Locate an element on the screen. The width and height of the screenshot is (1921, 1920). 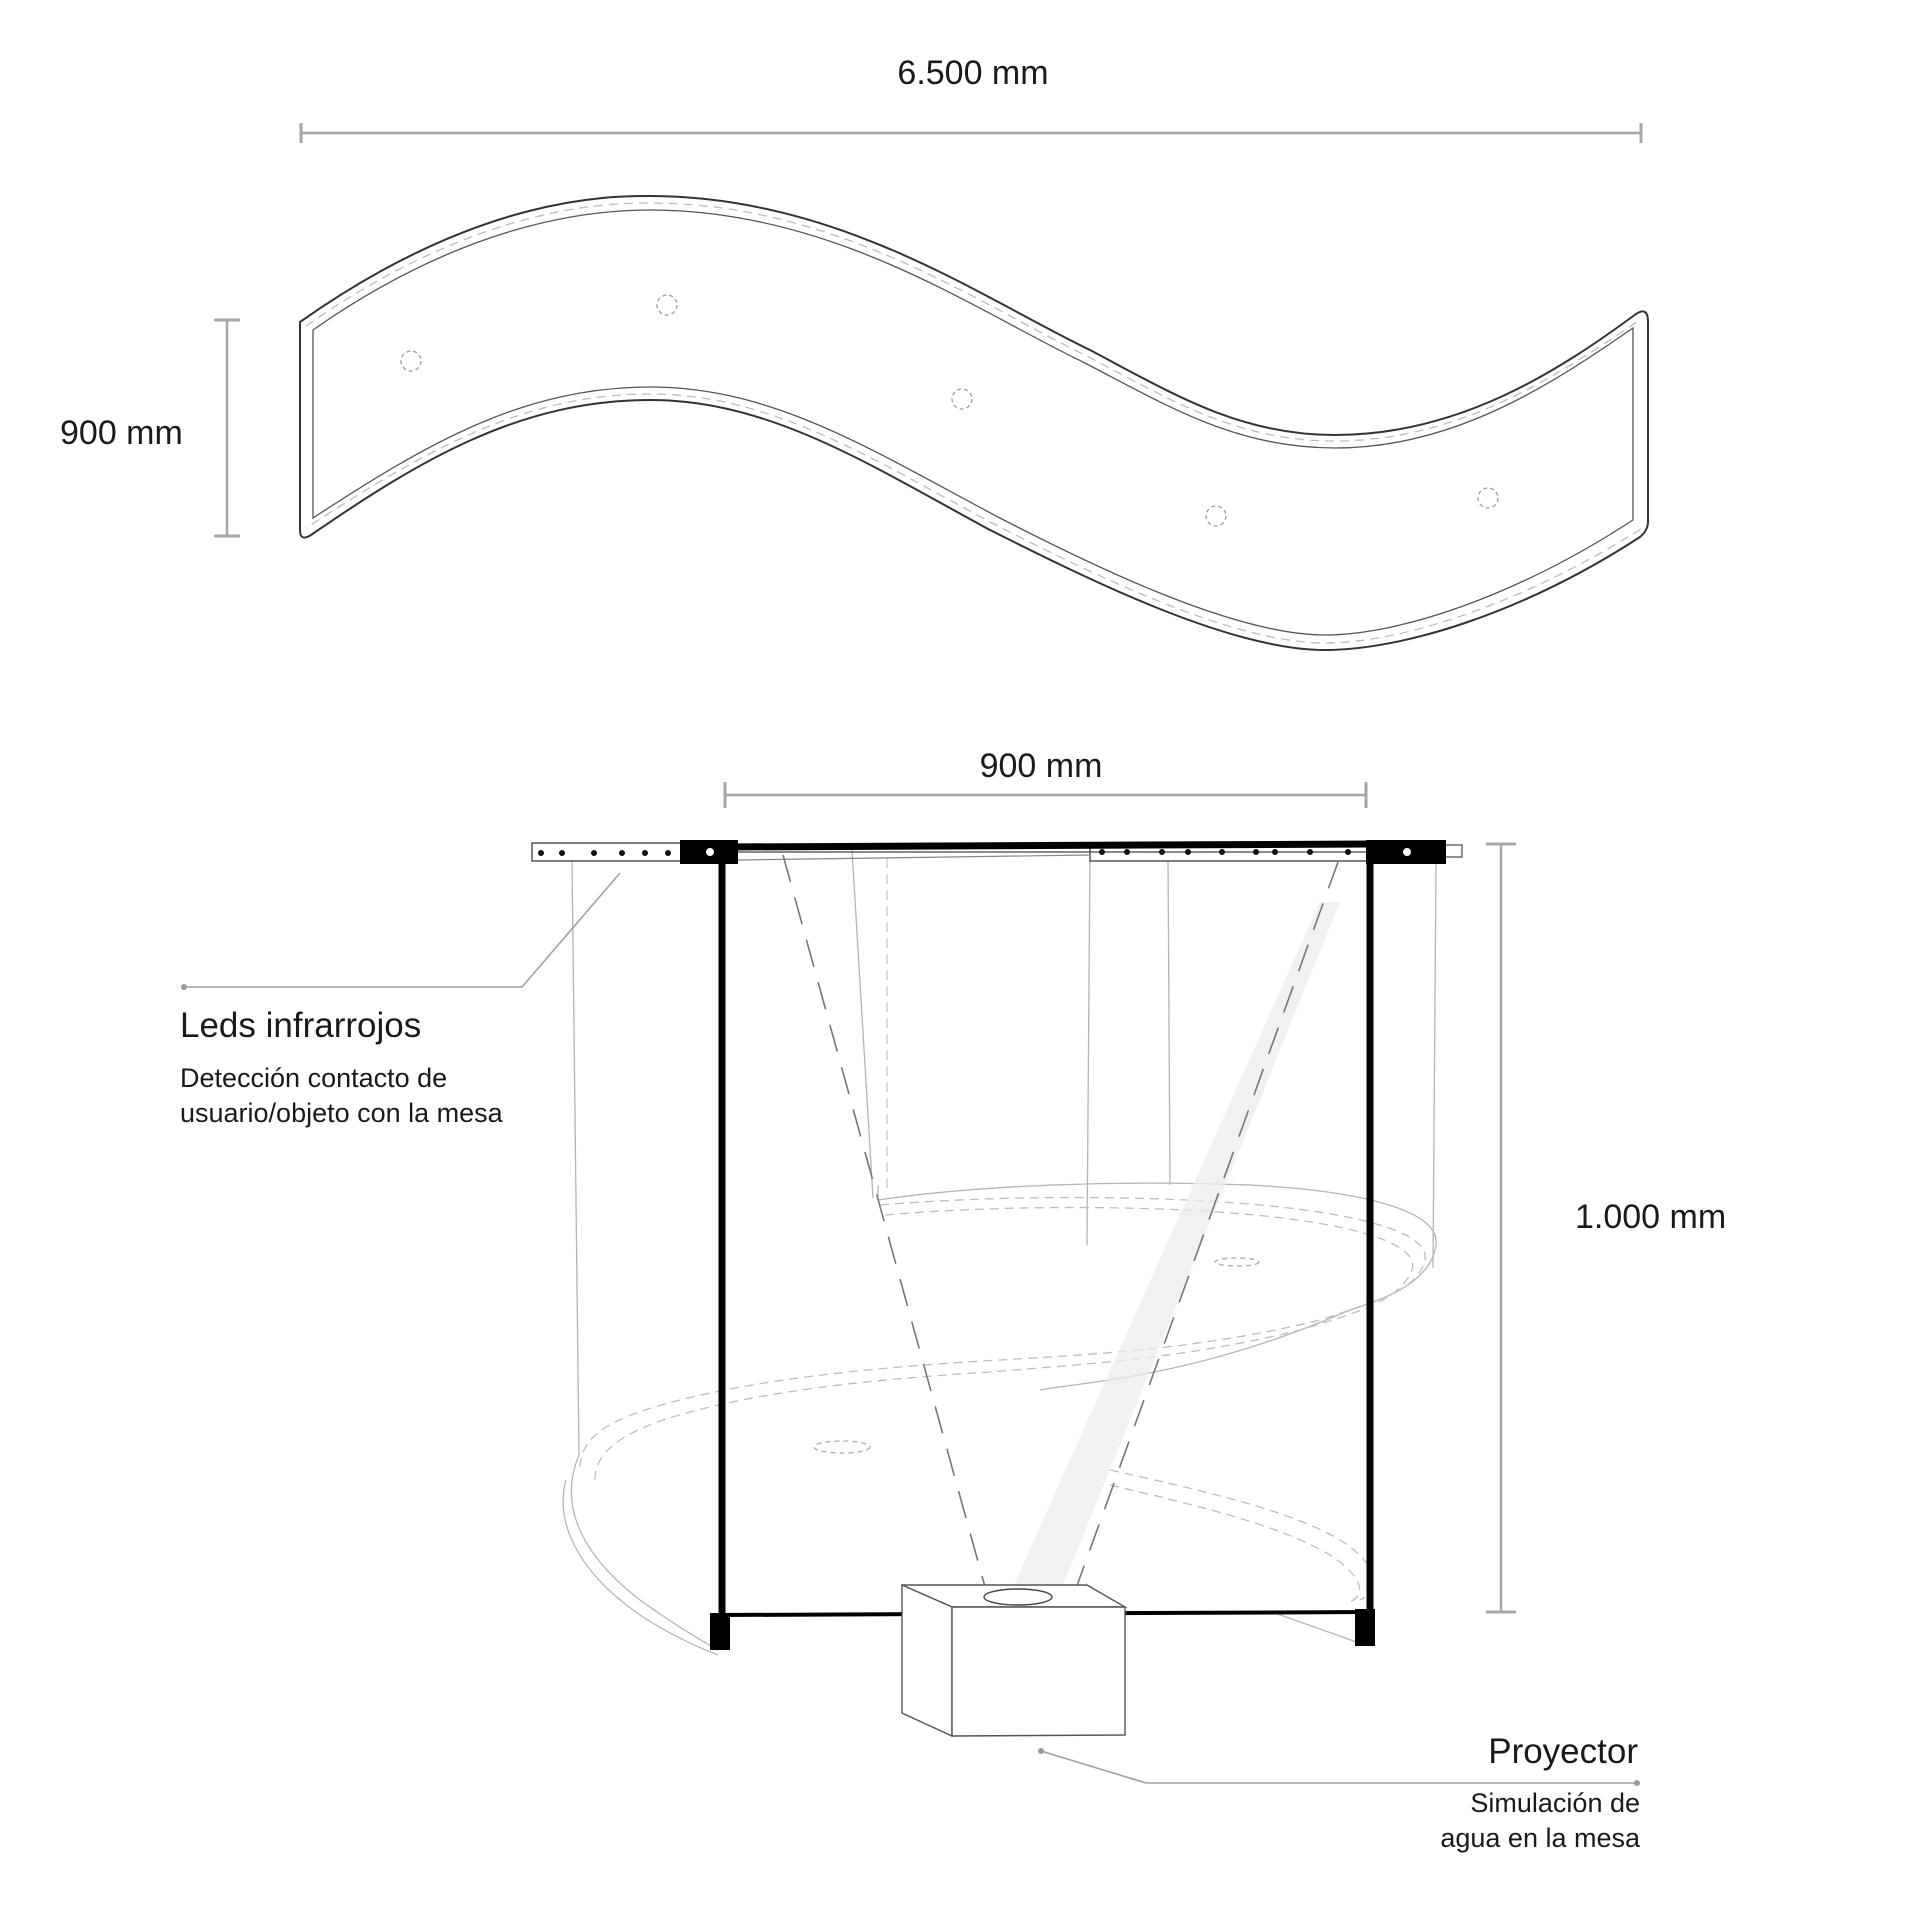
section-width-dimension: 900 mm is located at coordinates (1045, 777).